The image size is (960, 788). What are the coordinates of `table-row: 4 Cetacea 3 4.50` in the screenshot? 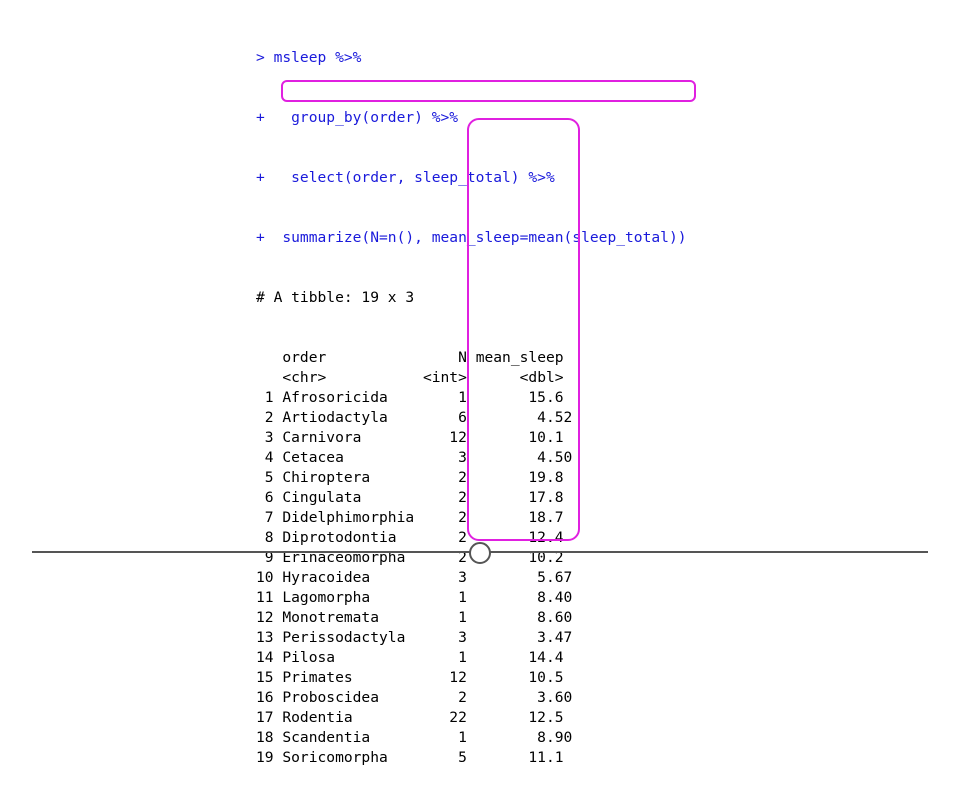 It's located at (471, 458).